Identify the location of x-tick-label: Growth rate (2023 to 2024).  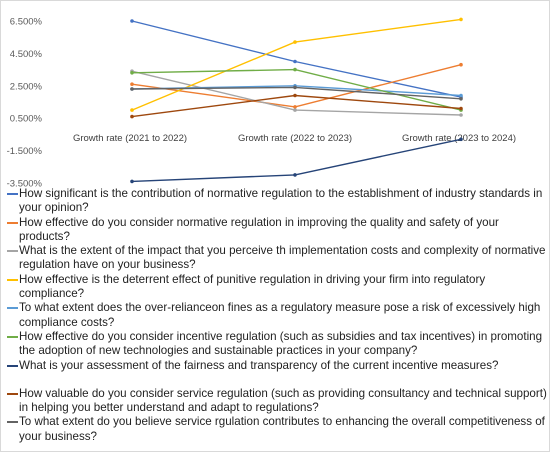
(459, 138).